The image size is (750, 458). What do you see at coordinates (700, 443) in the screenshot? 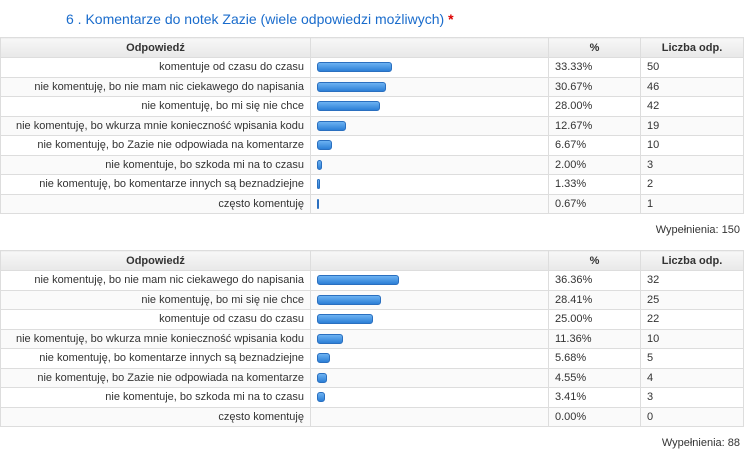
I see `responses-total: Wypełnienia: 88` at bounding box center [700, 443].